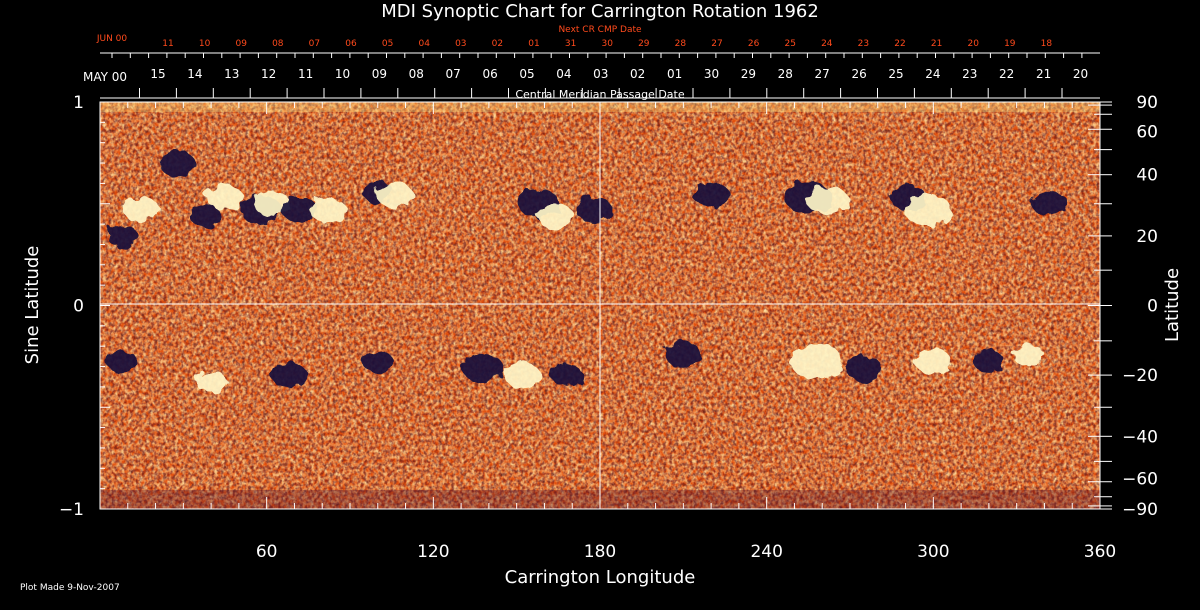  What do you see at coordinates (563, 74) in the screenshot?
I see `cmp-day: 04` at bounding box center [563, 74].